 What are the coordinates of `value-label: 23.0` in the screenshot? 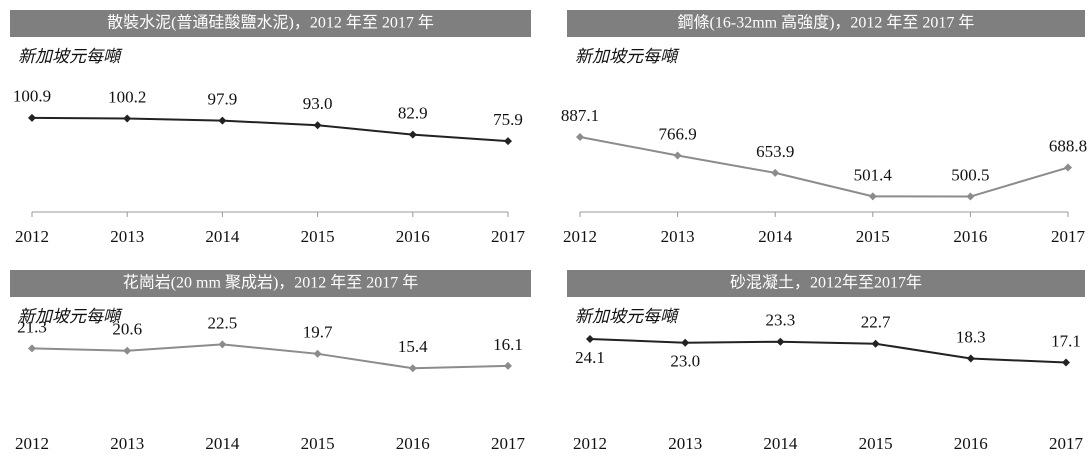 It's located at (685, 361).